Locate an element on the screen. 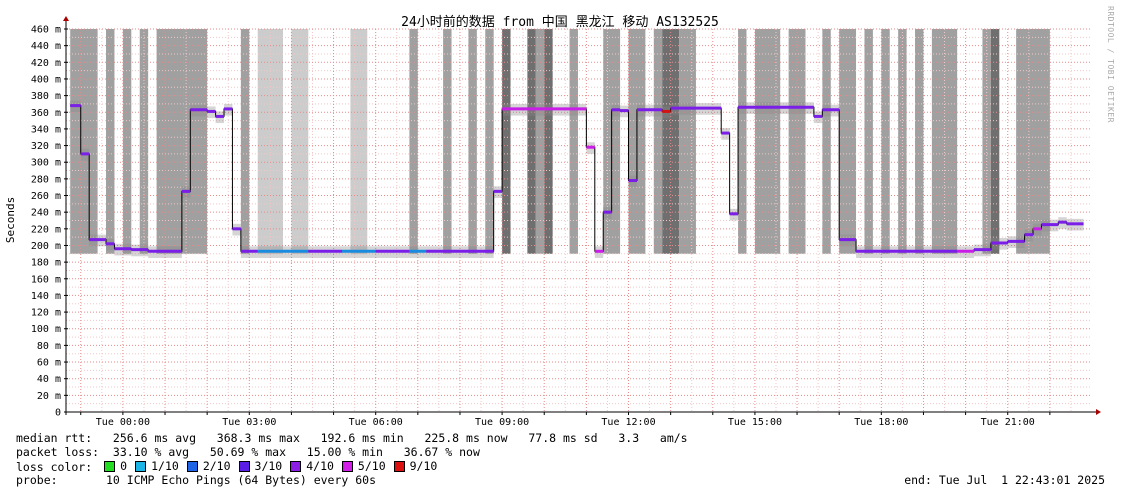  legend-label: 2/10 is located at coordinates (216, 466).